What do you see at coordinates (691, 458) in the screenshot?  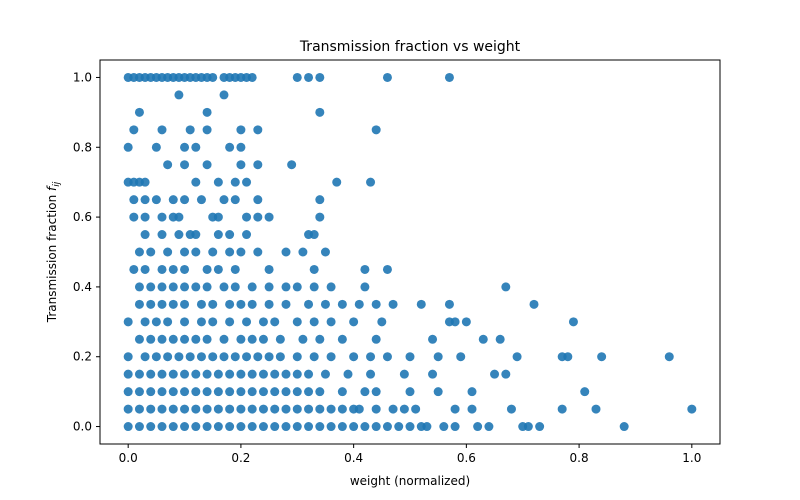 I see `x-tick-label: 1.0` at bounding box center [691, 458].